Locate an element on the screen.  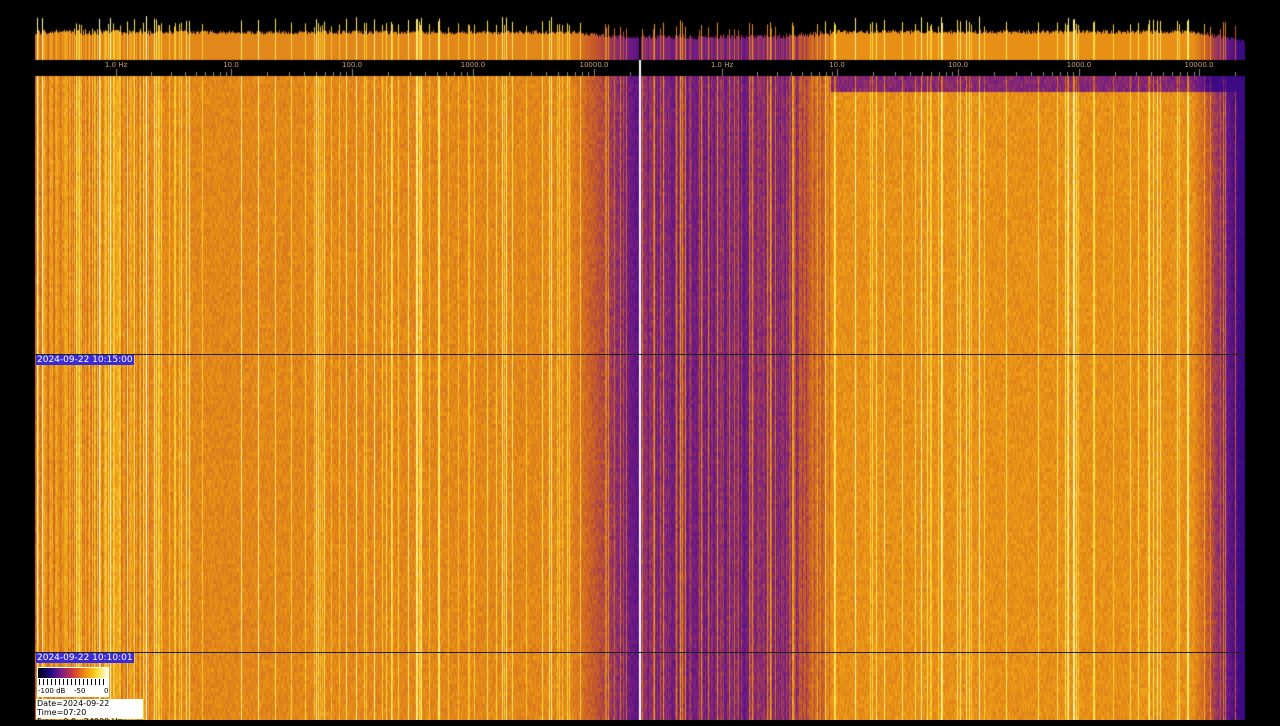
timestamp-label: 2024-09-22 10:15:00 is located at coordinates (85, 360).